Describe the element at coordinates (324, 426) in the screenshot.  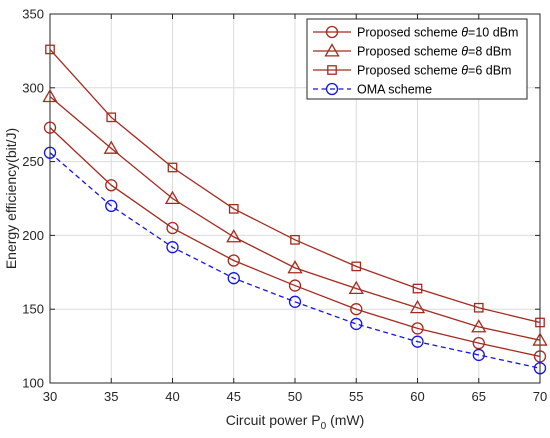
I see `x-axis-label-subscript: 0` at that location.